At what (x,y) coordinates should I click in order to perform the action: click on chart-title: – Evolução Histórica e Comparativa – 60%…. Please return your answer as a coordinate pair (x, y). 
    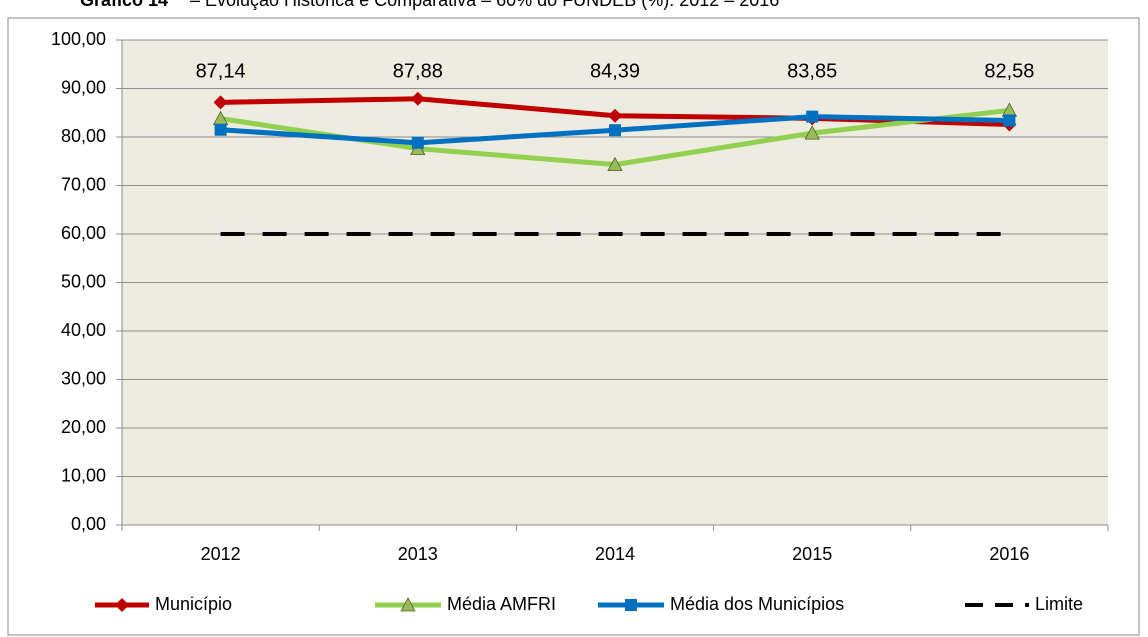
    Looking at the image, I should click on (484, 5).